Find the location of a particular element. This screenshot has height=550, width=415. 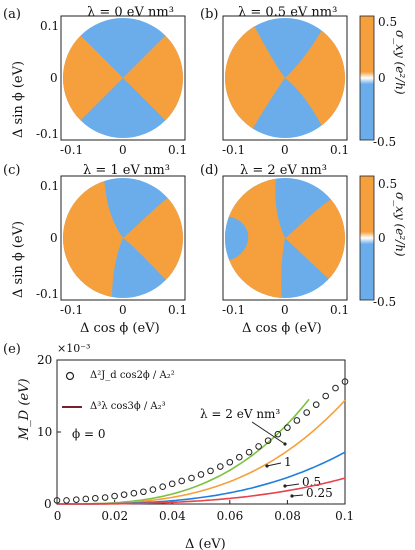

colorbar-bottom: 0.5 0 -0.5 σ_xy (e²/h) is located at coordinates (383, 242).